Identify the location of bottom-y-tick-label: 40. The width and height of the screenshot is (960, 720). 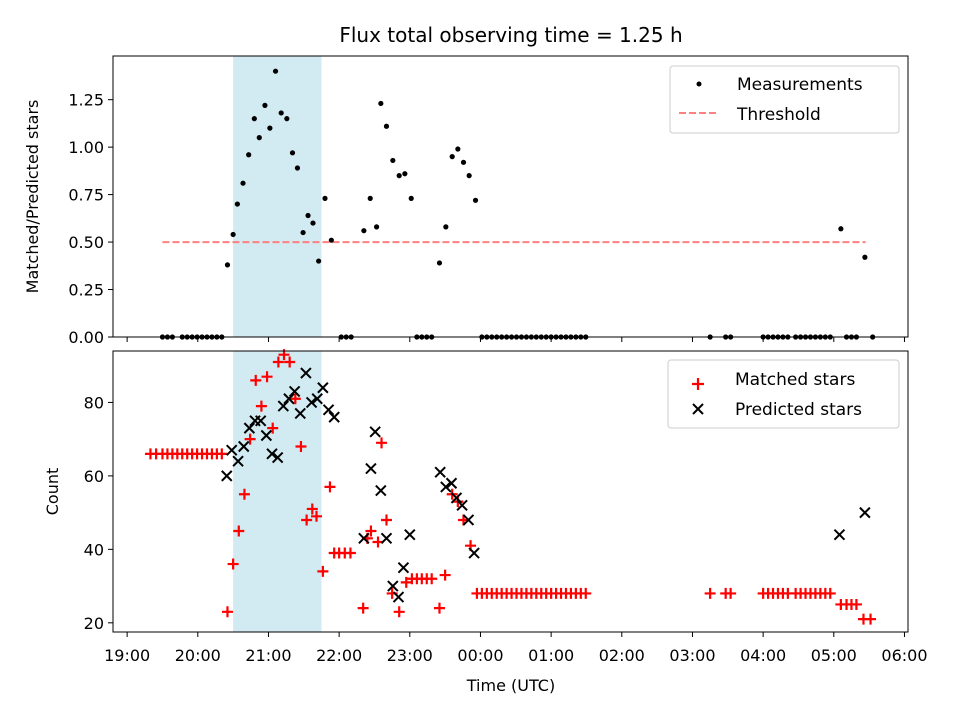
(94, 549).